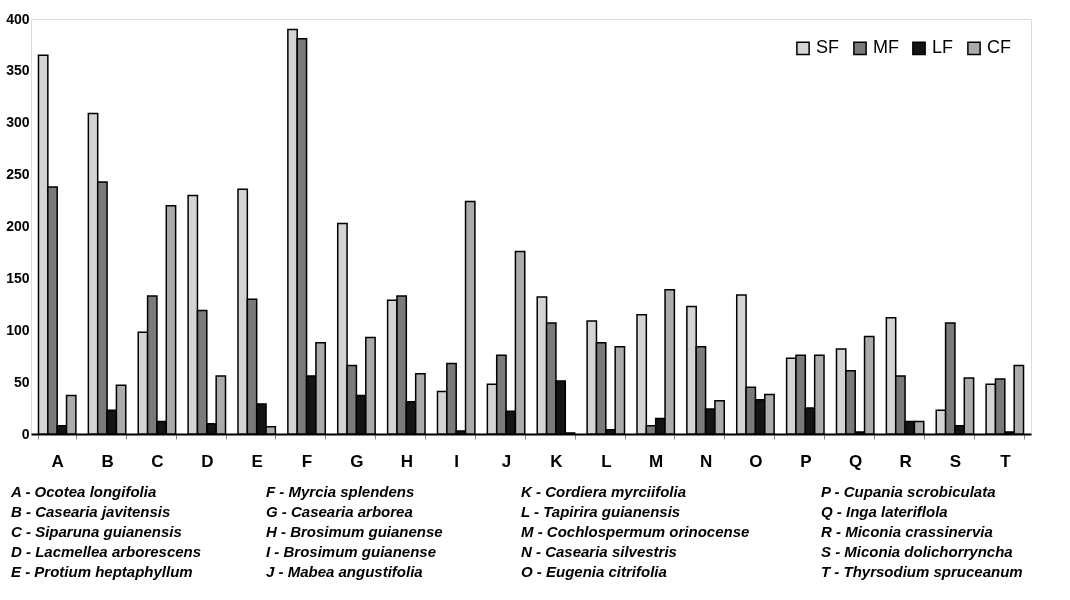  I want to click on y-tick-label: 150, so click(18, 277).